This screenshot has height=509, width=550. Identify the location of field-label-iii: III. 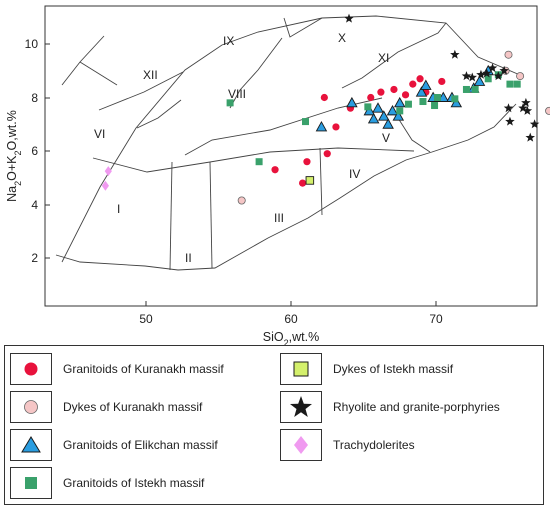
(279, 218).